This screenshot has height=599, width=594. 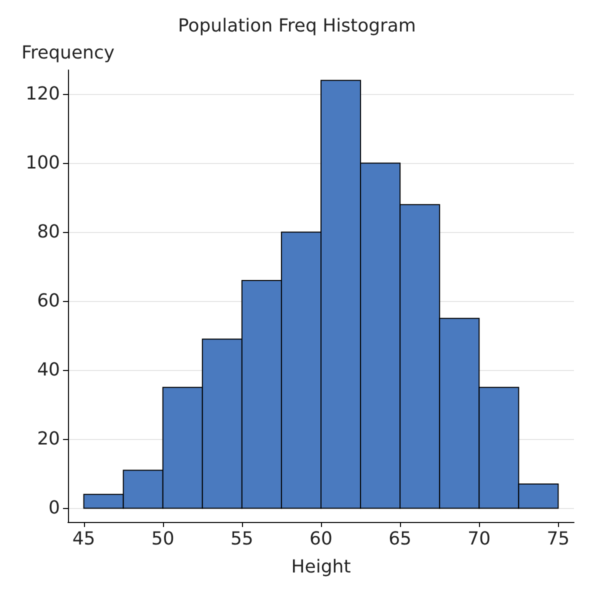 What do you see at coordinates (400, 539) in the screenshot?
I see `x-tick-label: 65` at bounding box center [400, 539].